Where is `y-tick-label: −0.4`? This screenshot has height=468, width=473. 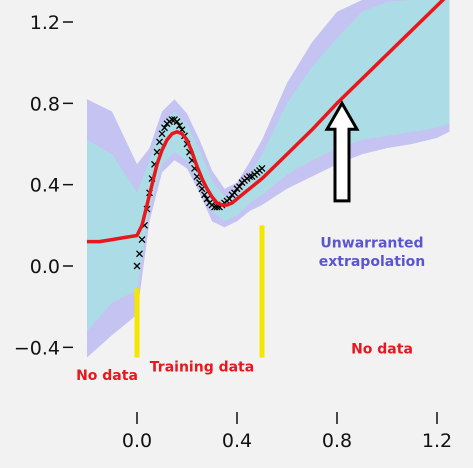 y-tick-label: −0.4 is located at coordinates (37, 348).